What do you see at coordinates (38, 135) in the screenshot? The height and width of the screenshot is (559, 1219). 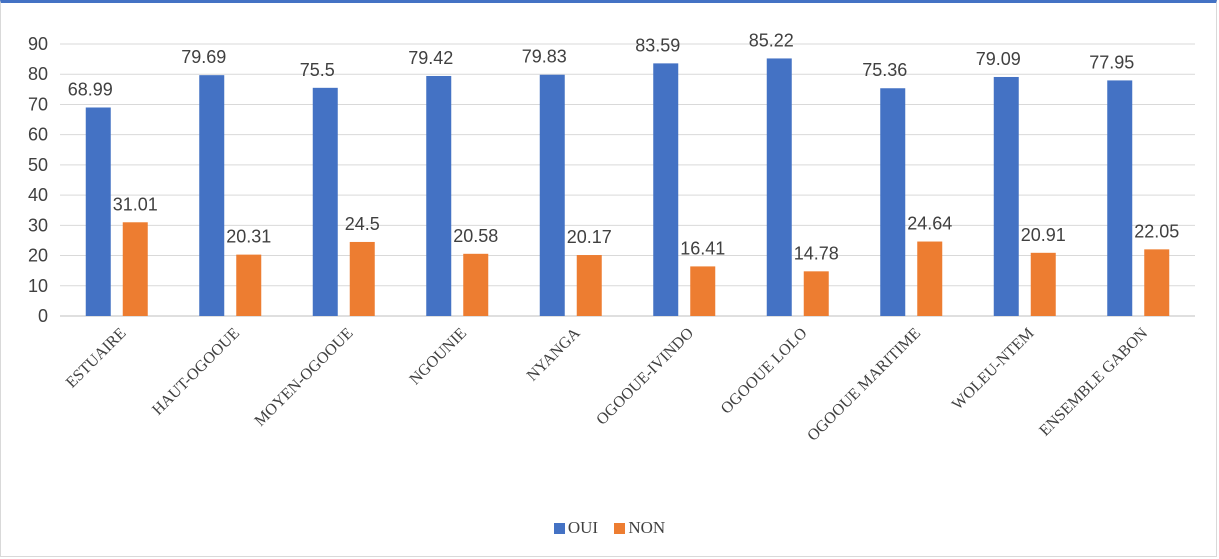 I see `y-tick-label: 60` at bounding box center [38, 135].